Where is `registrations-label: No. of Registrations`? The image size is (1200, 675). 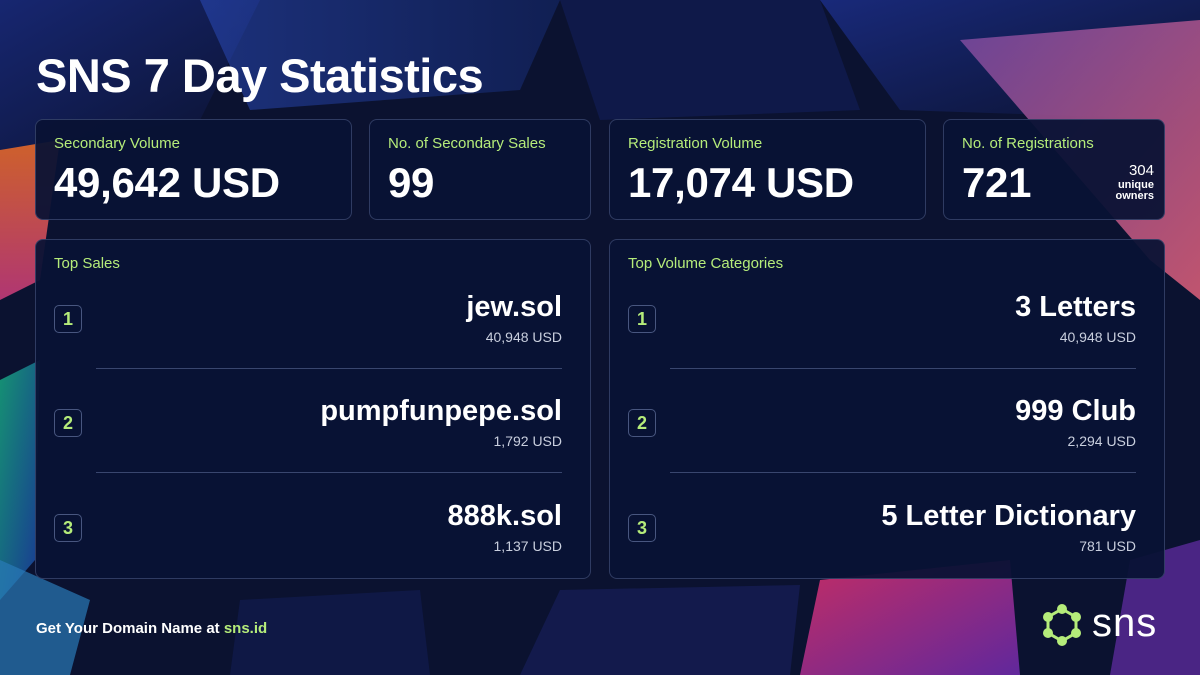
registrations-label: No. of Registrations is located at coordinates (1028, 143).